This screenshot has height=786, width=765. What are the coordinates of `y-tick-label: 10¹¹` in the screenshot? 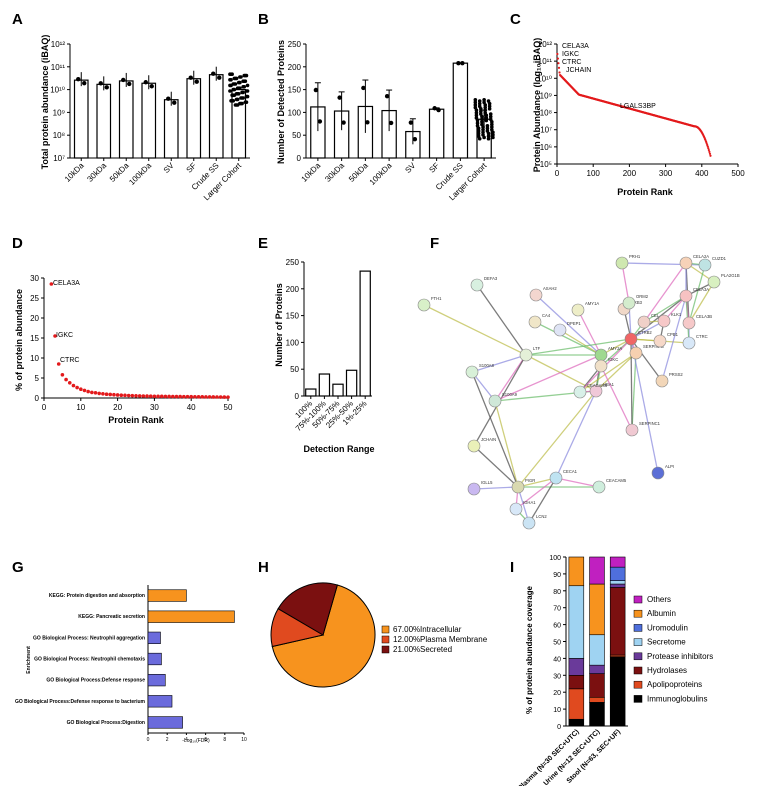 It's located at (545, 61).